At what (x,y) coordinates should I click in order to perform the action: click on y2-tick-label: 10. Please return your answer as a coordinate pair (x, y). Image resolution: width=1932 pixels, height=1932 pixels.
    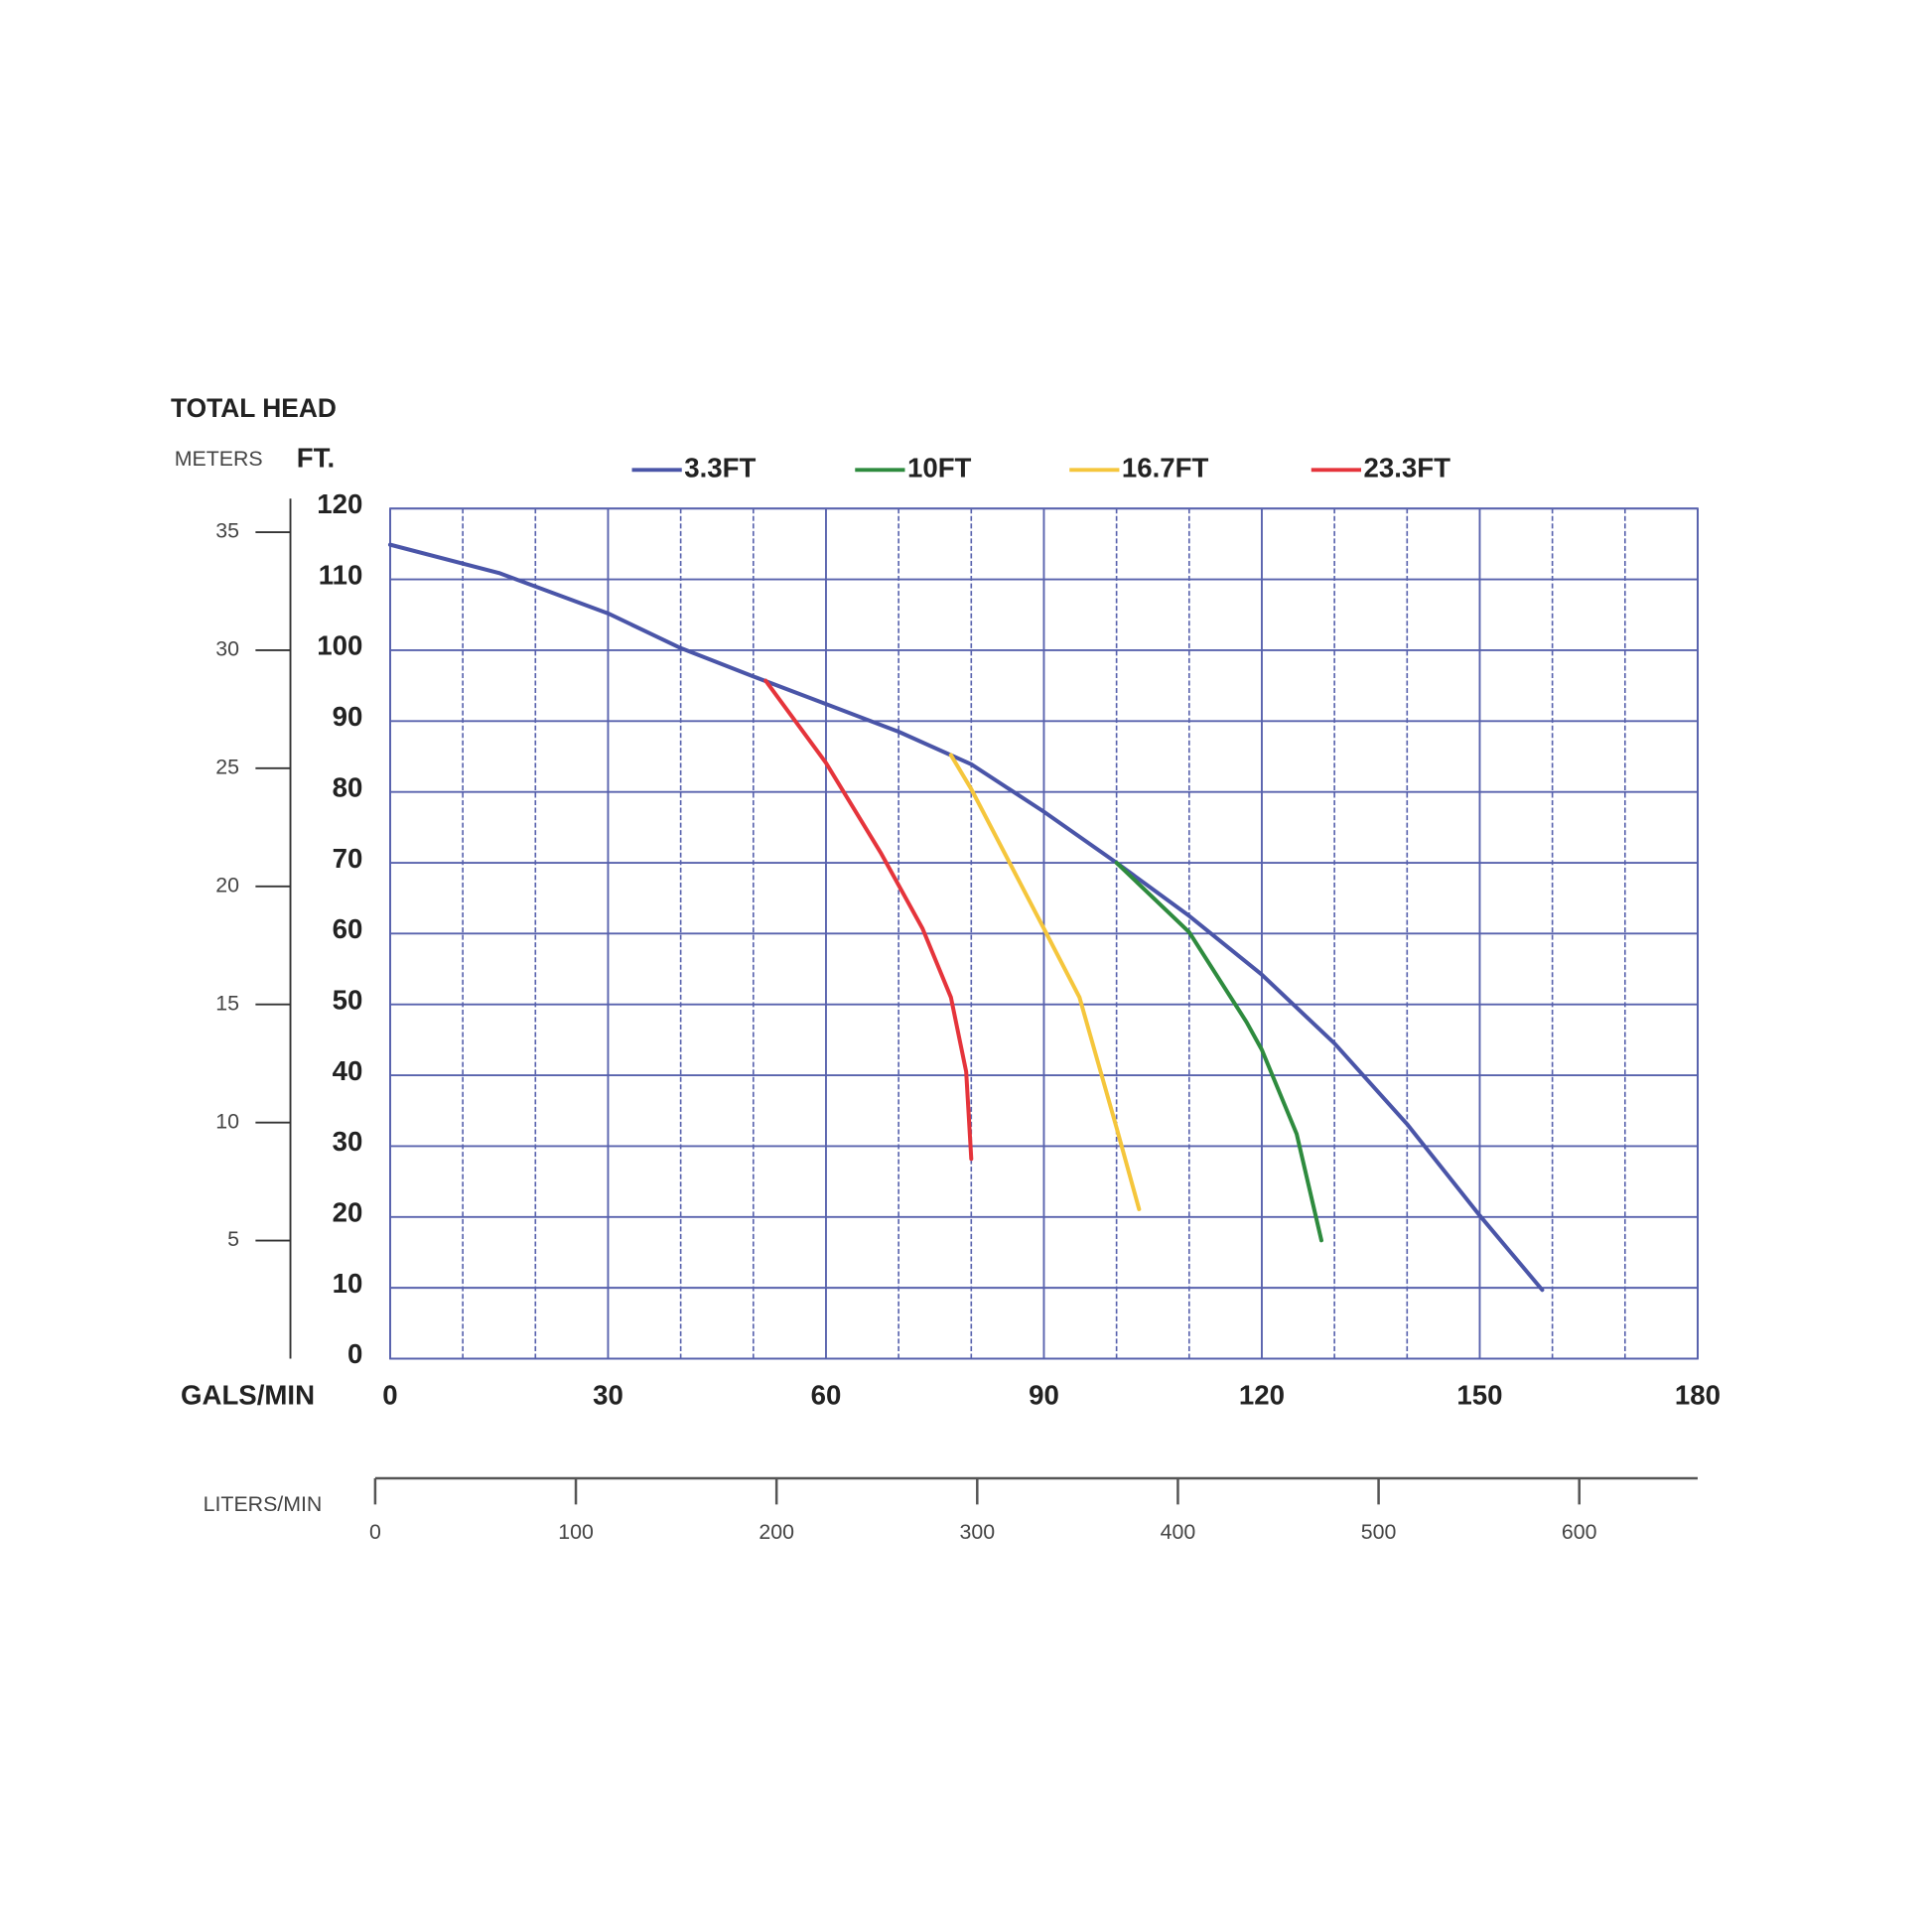
    Looking at the image, I should click on (227, 1121).